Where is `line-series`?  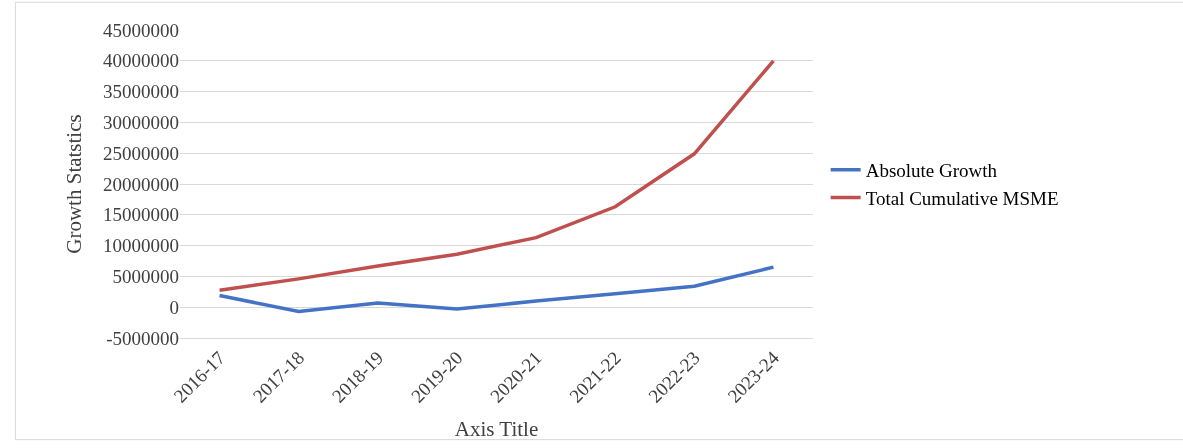 line-series is located at coordinates (496, 289).